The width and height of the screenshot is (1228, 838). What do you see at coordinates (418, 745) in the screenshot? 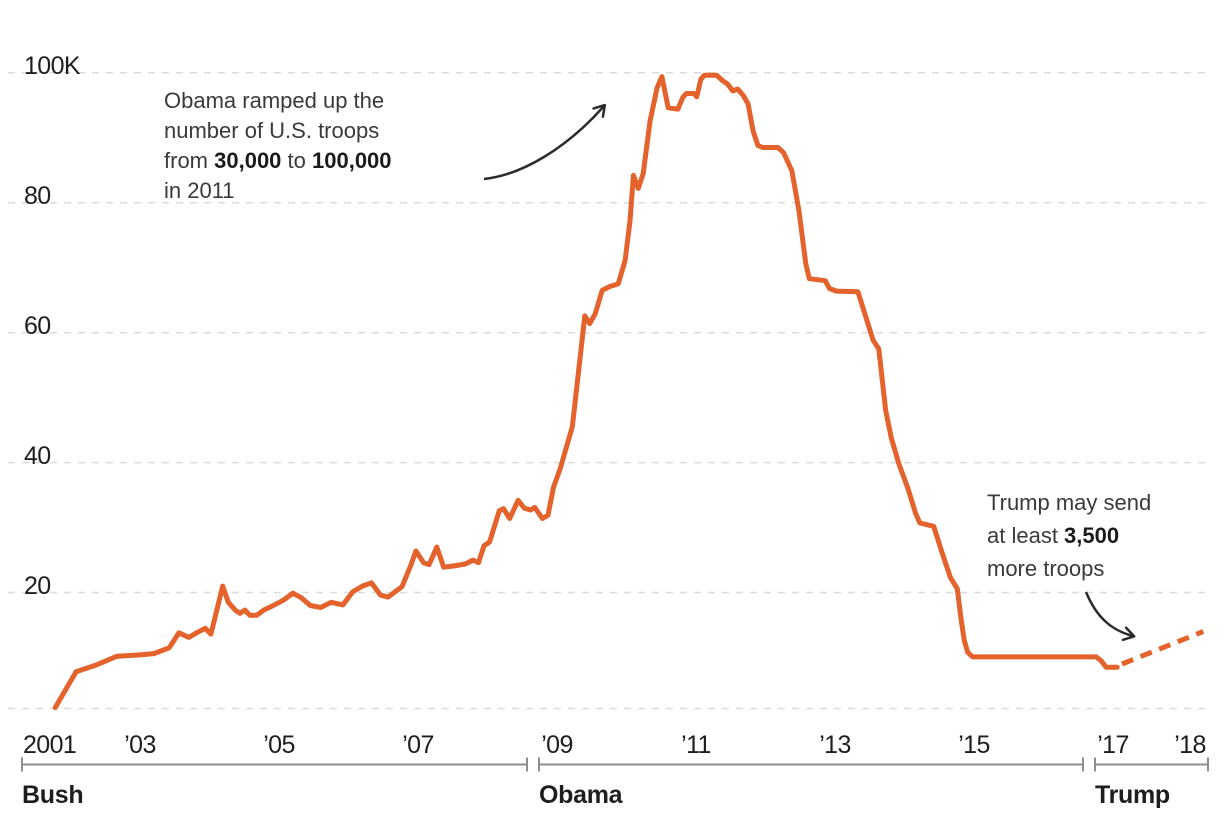
I see `x-tick-label-2007: ’07` at bounding box center [418, 745].